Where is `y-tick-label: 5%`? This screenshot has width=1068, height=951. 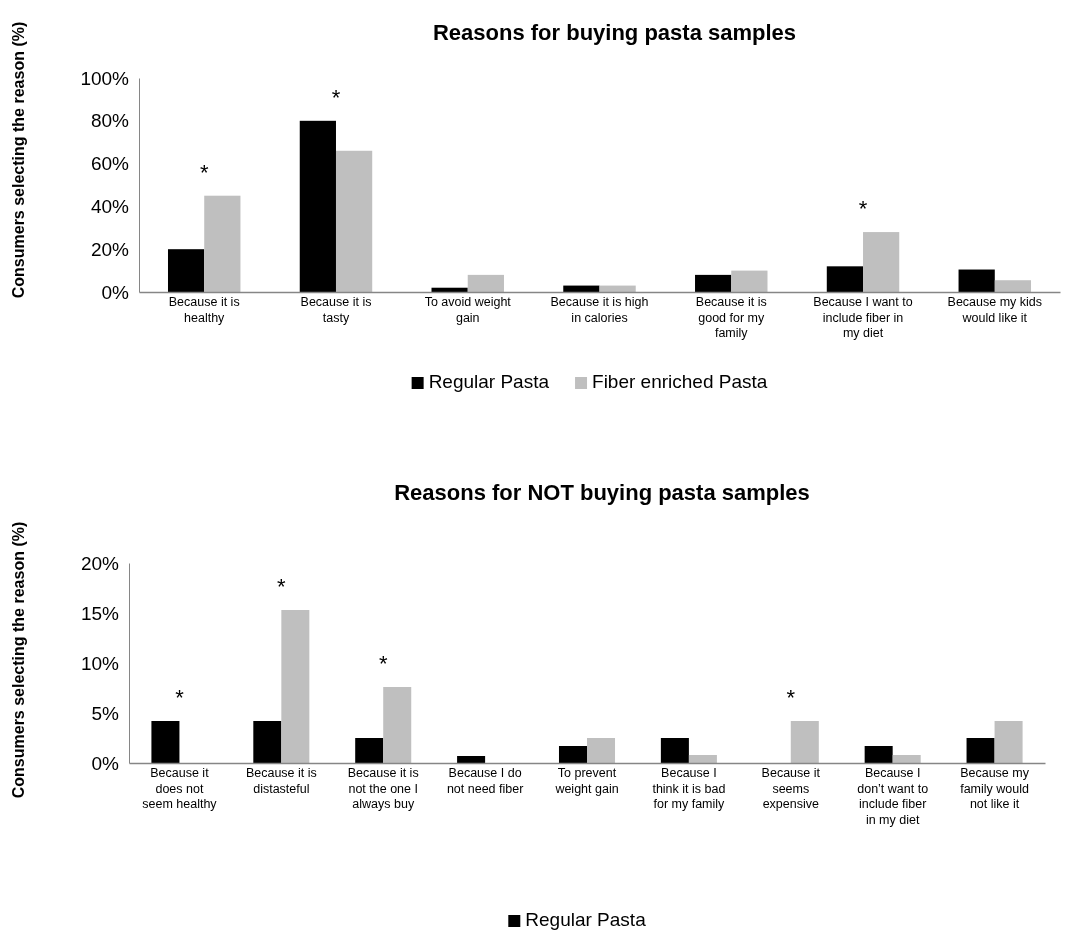
y-tick-label: 5% is located at coordinates (105, 713).